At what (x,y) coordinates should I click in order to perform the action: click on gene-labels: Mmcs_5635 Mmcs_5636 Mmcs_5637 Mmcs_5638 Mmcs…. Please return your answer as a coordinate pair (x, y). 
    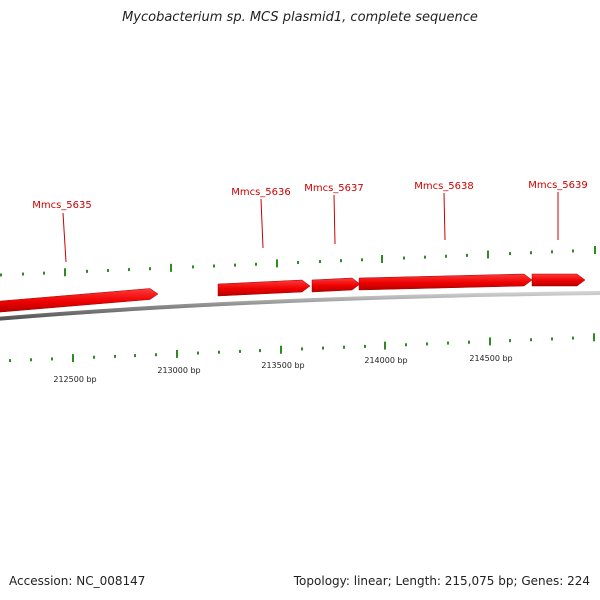
    Looking at the image, I should click on (310, 195).